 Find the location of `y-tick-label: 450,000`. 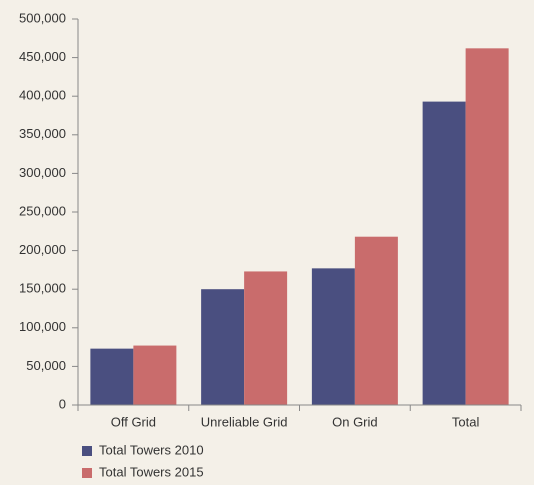

y-tick-label: 450,000 is located at coordinates (42, 56).